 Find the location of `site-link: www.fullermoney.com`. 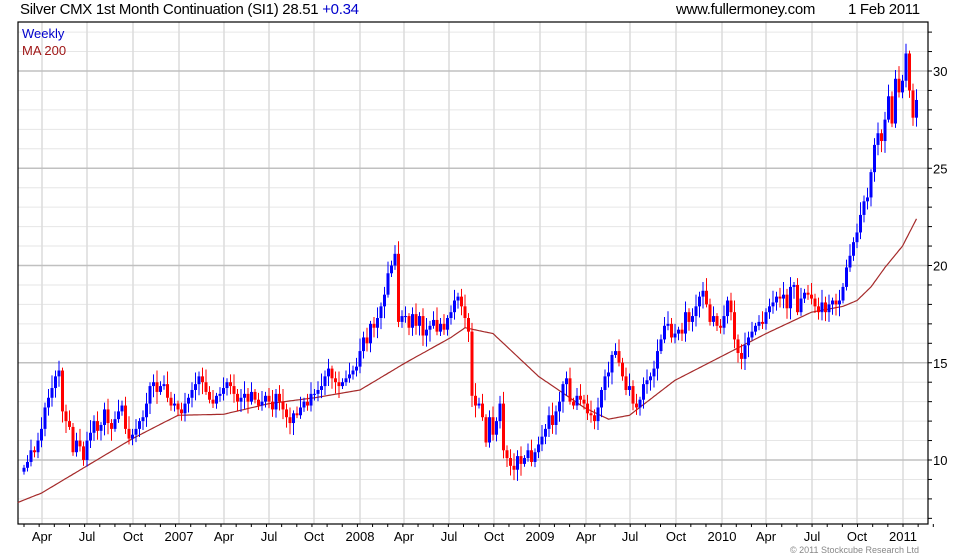

site-link: www.fullermoney.com is located at coordinates (746, 9).